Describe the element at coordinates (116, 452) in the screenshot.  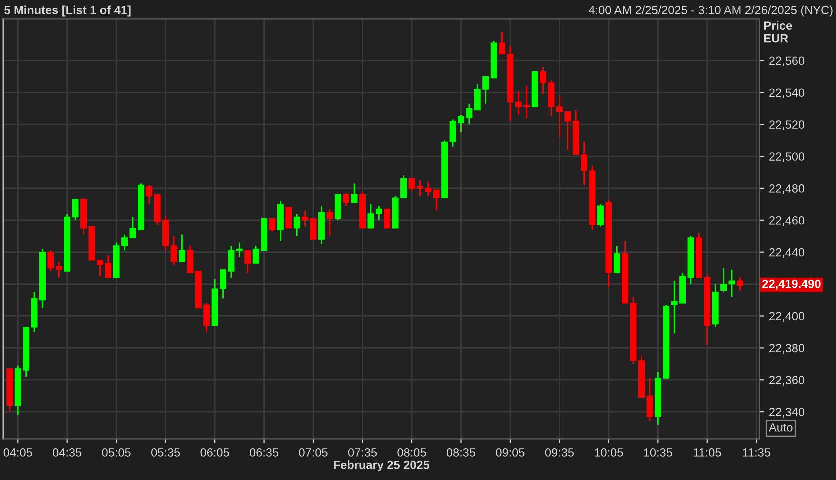
I see `x-tick-label: 05:05` at that location.